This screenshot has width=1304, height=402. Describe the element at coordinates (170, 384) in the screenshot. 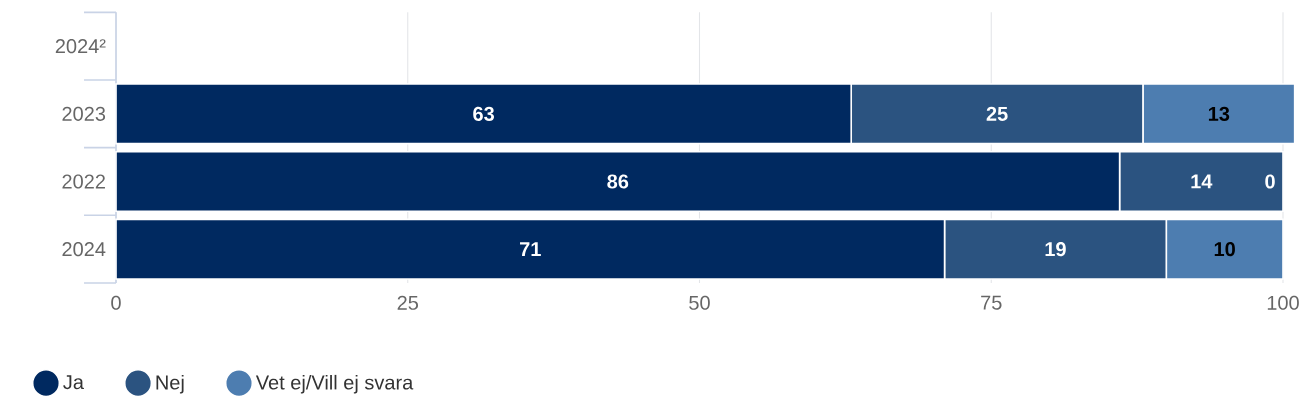

I see `legend-label: Nej` at that location.